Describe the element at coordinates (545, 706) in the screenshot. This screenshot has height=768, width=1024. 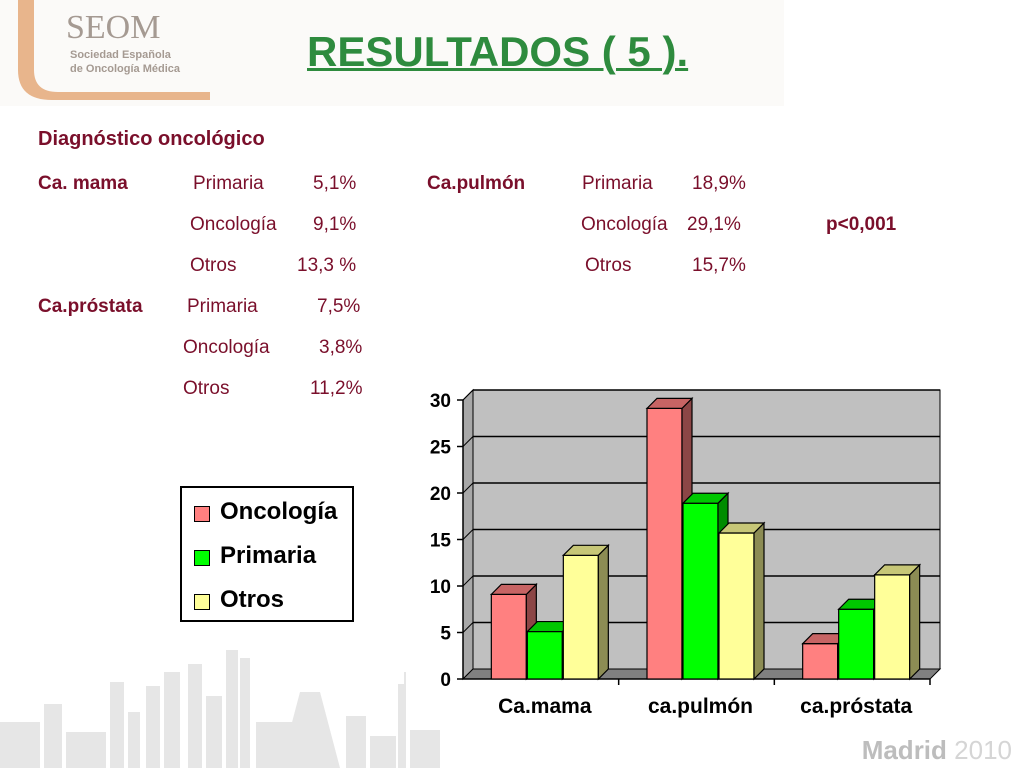
I see `x-tick-label-0: Ca.mama` at that location.